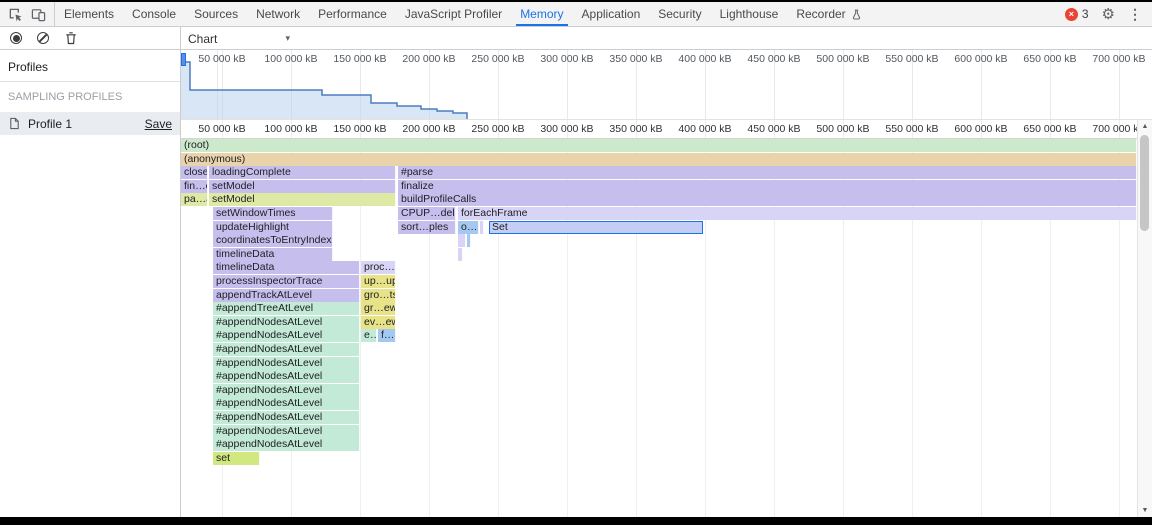 The height and width of the screenshot is (525, 1152). Describe the element at coordinates (576, 38) in the screenshot. I see `memory-panel-toolbar: Chart ▾` at that location.